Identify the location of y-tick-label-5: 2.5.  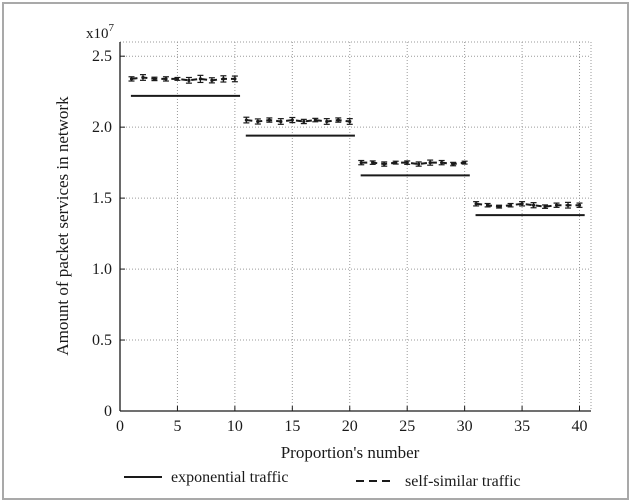
(102, 56).